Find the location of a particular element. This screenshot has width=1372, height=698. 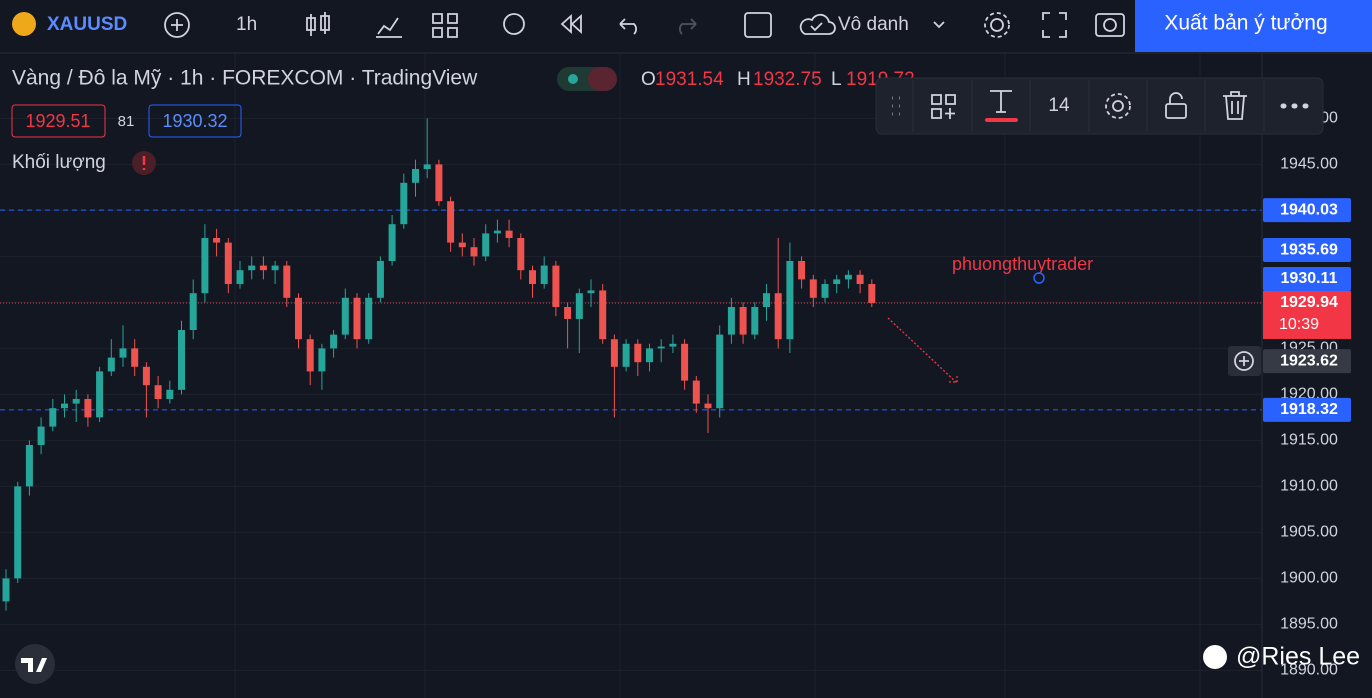

alert-icon is located at coordinates (514, 24).